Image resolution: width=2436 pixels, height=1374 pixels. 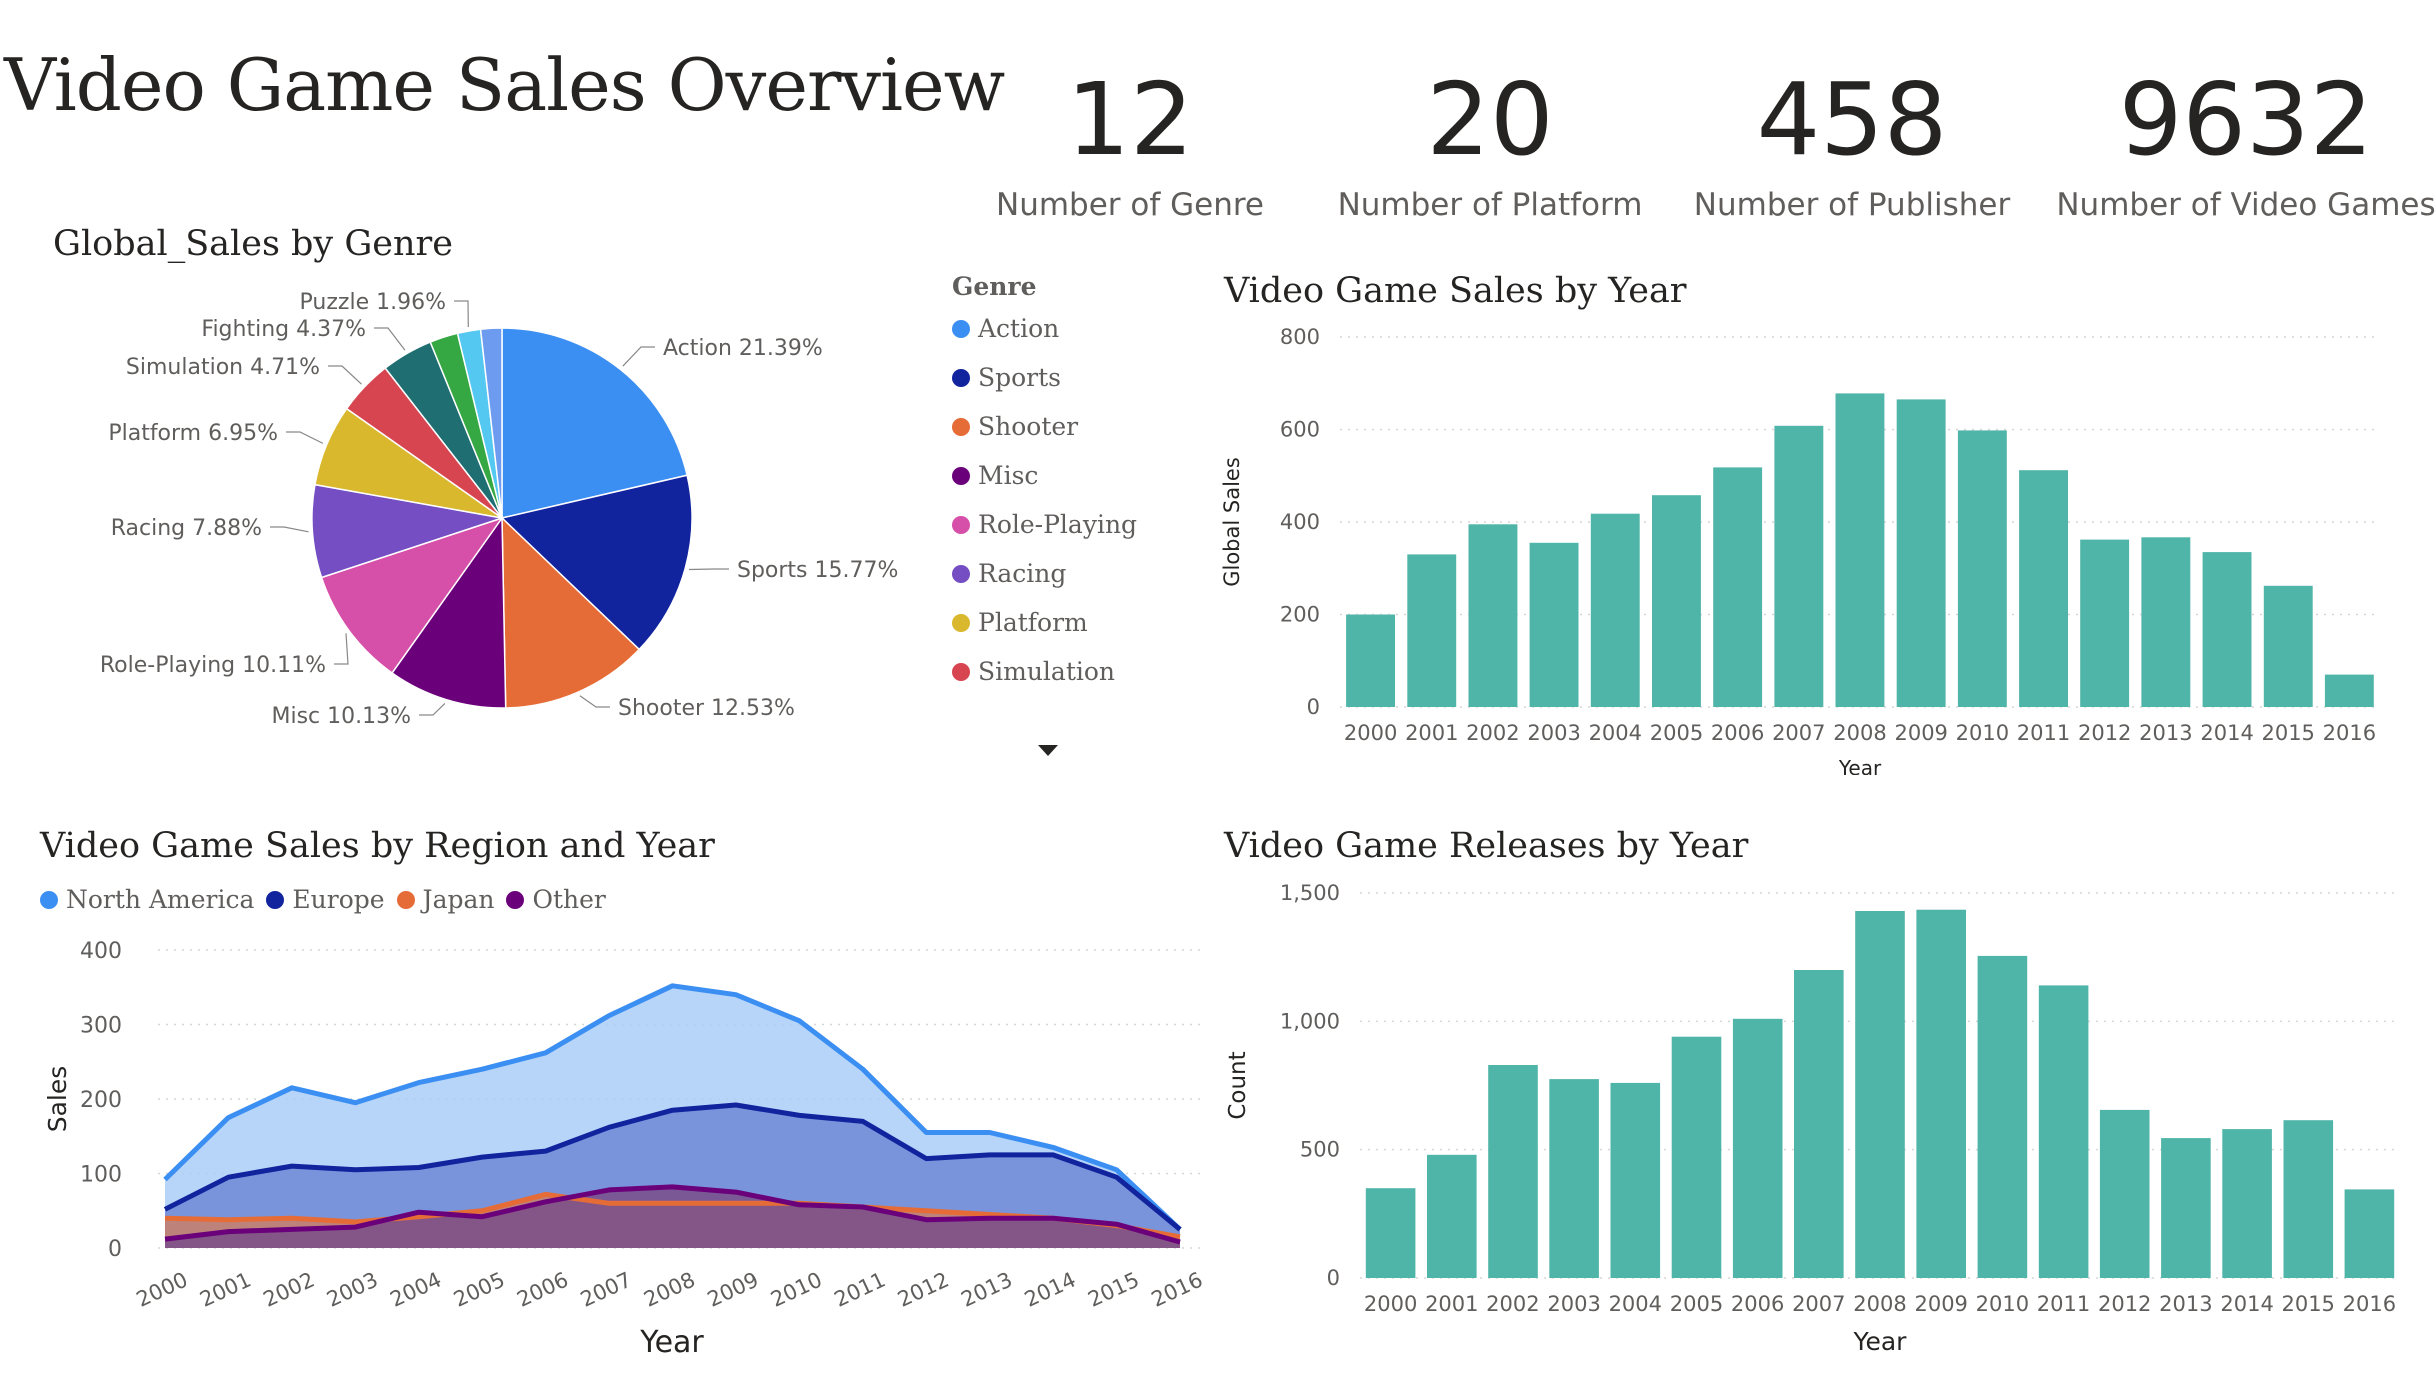 I want to click on legend-item-japan: Japan, so click(x=445, y=899).